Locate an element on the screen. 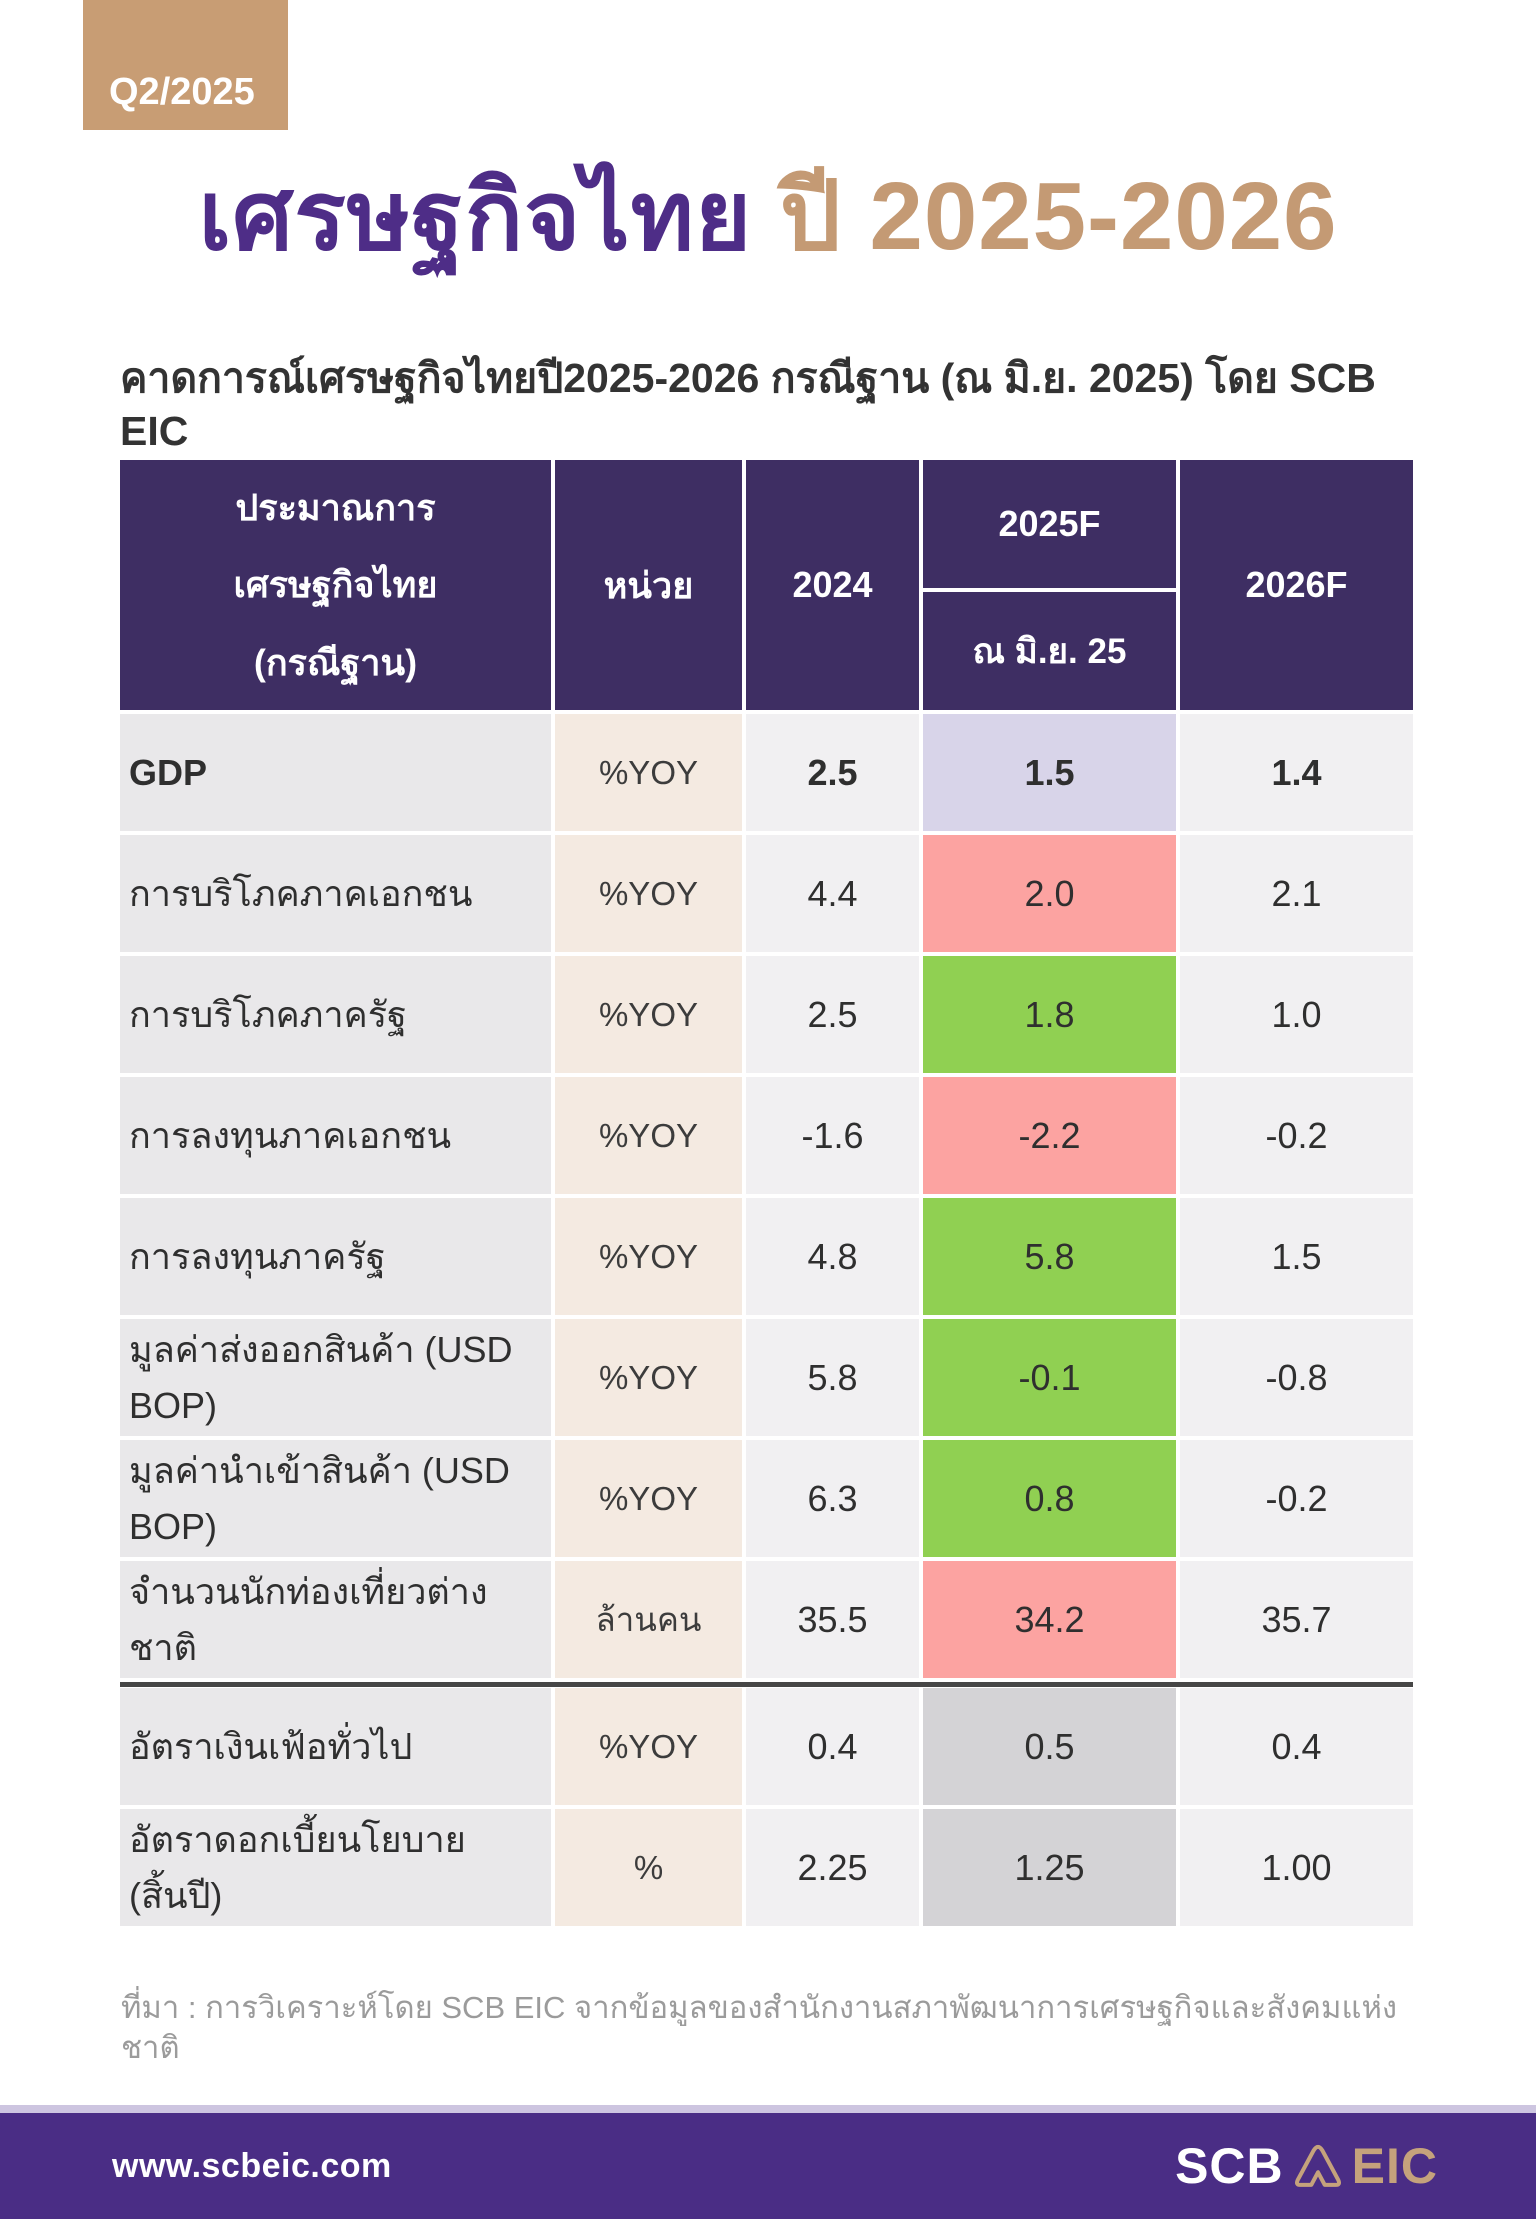 Image resolution: width=1536 pixels, height=2219 pixels. table-row: การบริโภคภาคเอกชน %YOY 4.4 2.0 2.1 is located at coordinates (766, 893).